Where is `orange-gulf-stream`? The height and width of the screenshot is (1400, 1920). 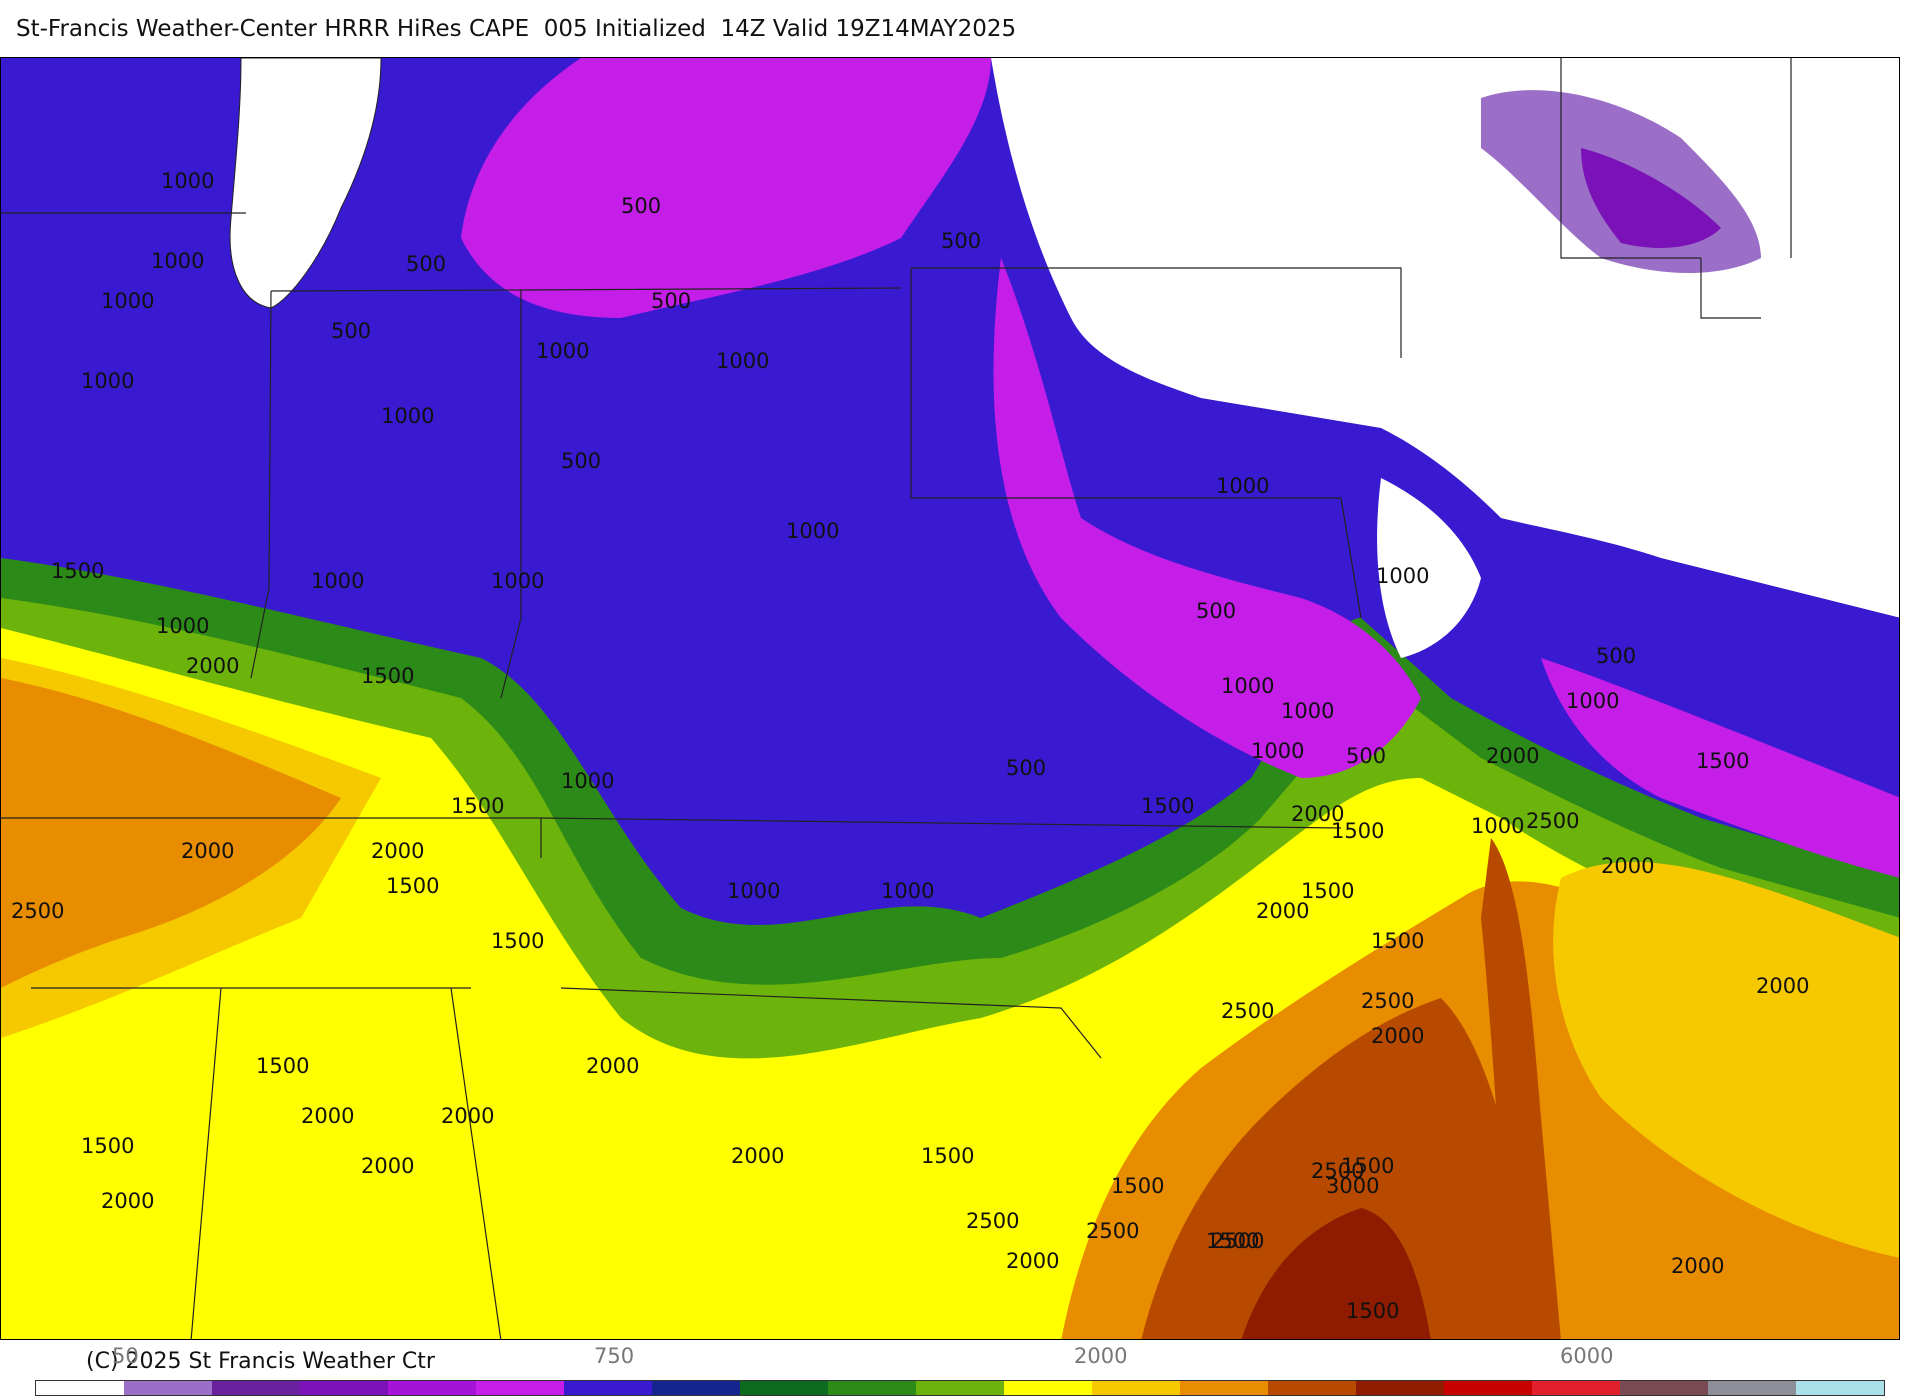
orange-gulf-stream is located at coordinates (1726, 1059).